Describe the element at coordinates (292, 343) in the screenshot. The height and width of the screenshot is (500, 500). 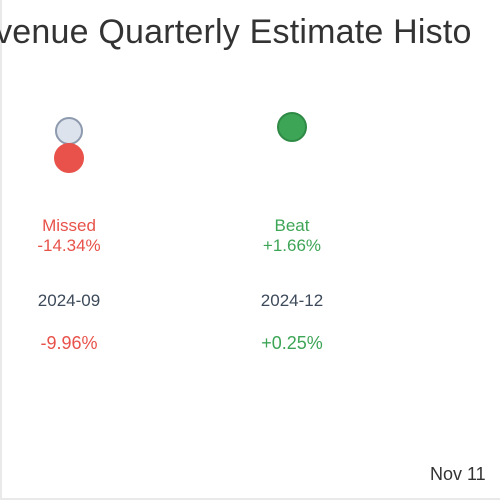
I see `revenue-change: +0.25%` at that location.